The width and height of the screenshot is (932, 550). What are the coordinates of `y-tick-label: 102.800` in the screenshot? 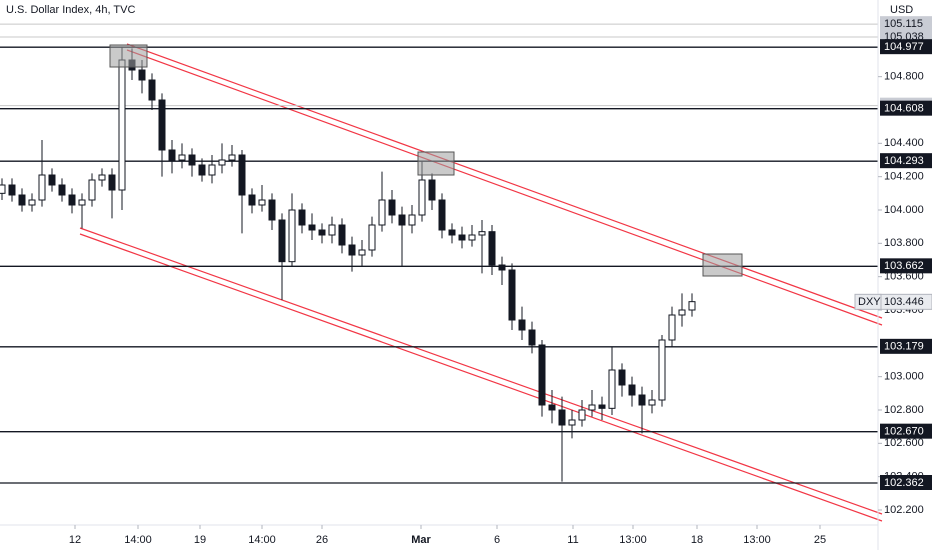 It's located at (904, 410).